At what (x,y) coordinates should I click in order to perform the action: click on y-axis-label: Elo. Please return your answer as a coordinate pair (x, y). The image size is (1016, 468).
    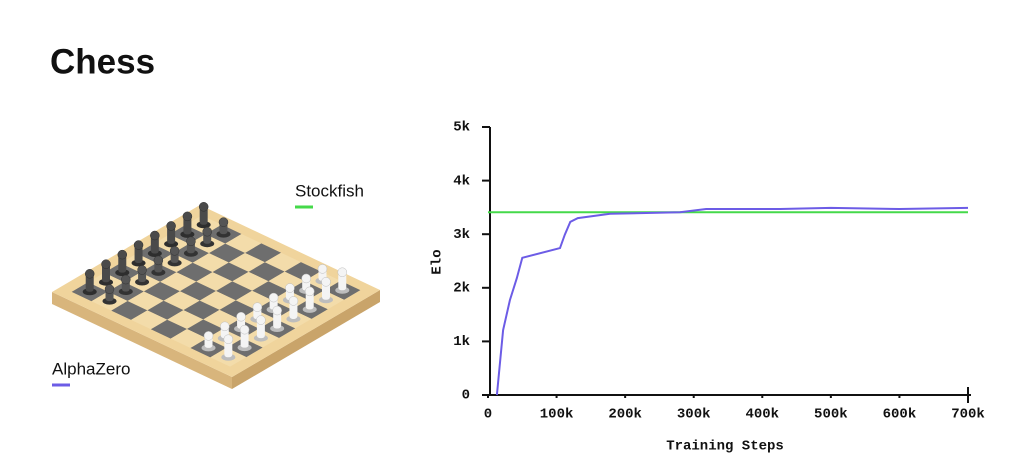
    Looking at the image, I should click on (438, 261).